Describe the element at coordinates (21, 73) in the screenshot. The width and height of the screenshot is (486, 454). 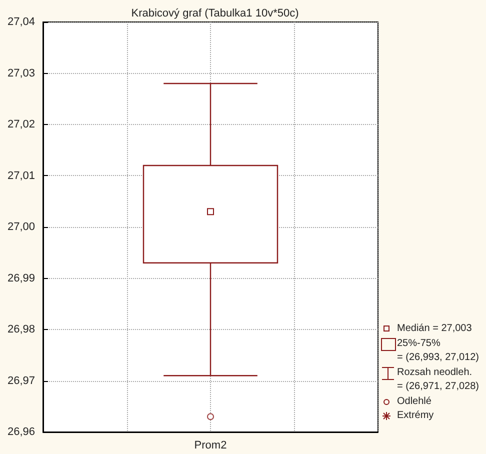
I see `y-tick-label: 27,03` at that location.